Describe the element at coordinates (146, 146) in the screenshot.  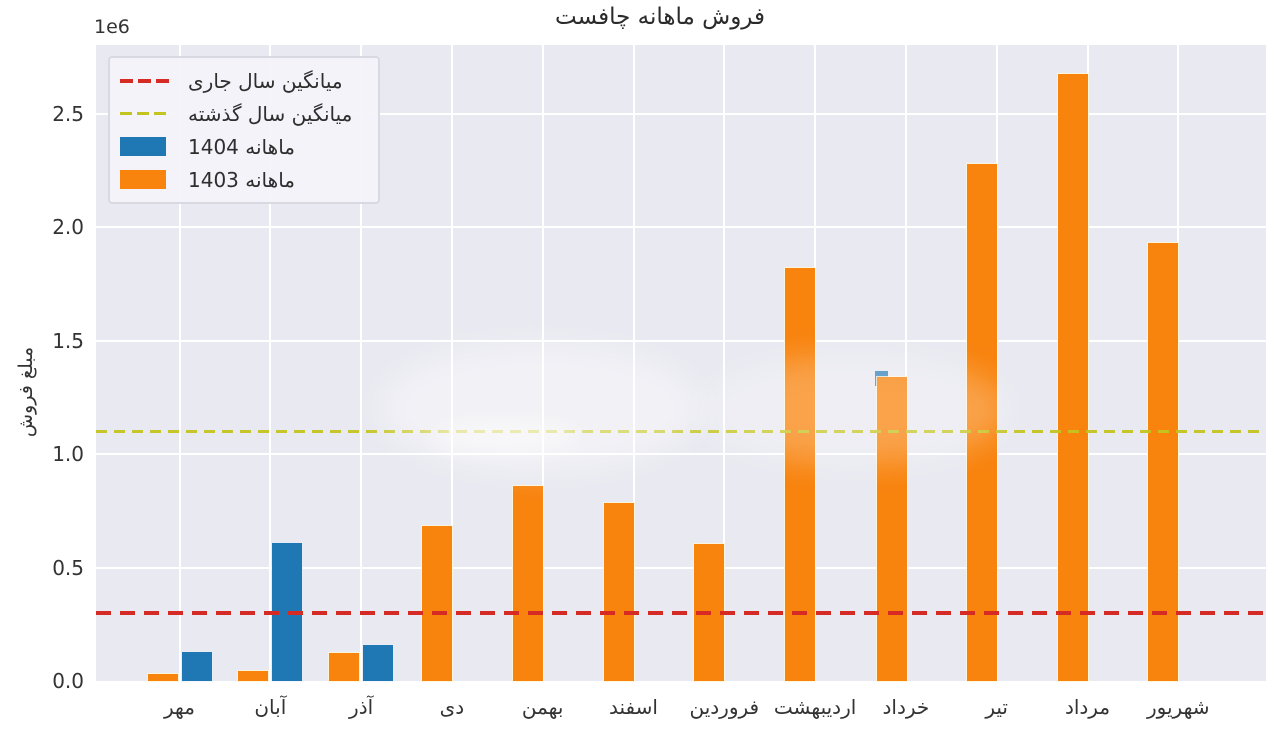
I see `blue-bar-swatch-icon` at that location.